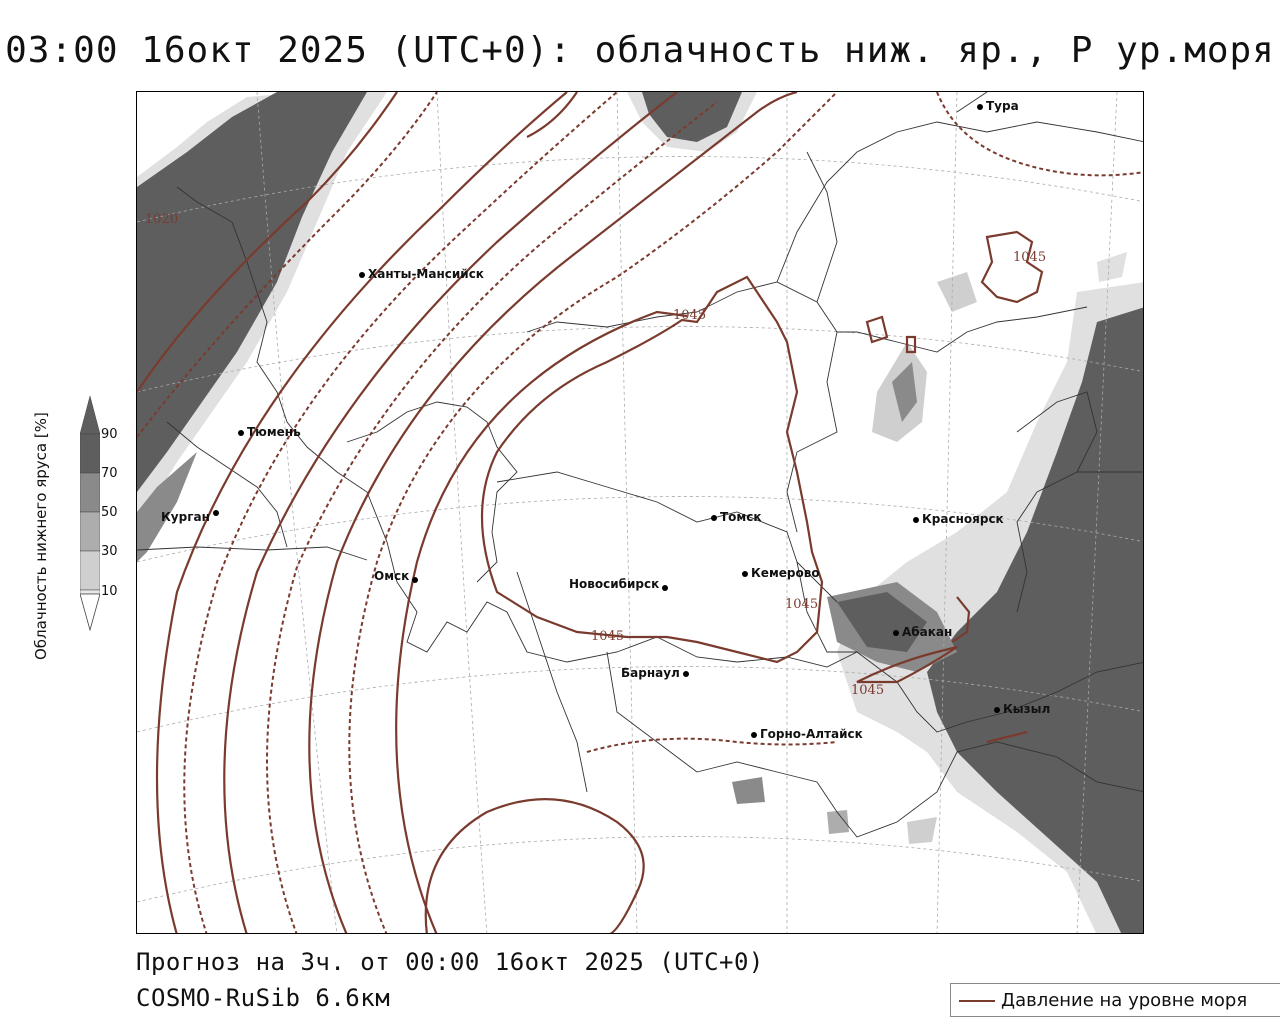 The width and height of the screenshot is (1280, 1024). What do you see at coordinates (109, 591) in the screenshot?
I see `colorbar-tick: 10` at bounding box center [109, 591].